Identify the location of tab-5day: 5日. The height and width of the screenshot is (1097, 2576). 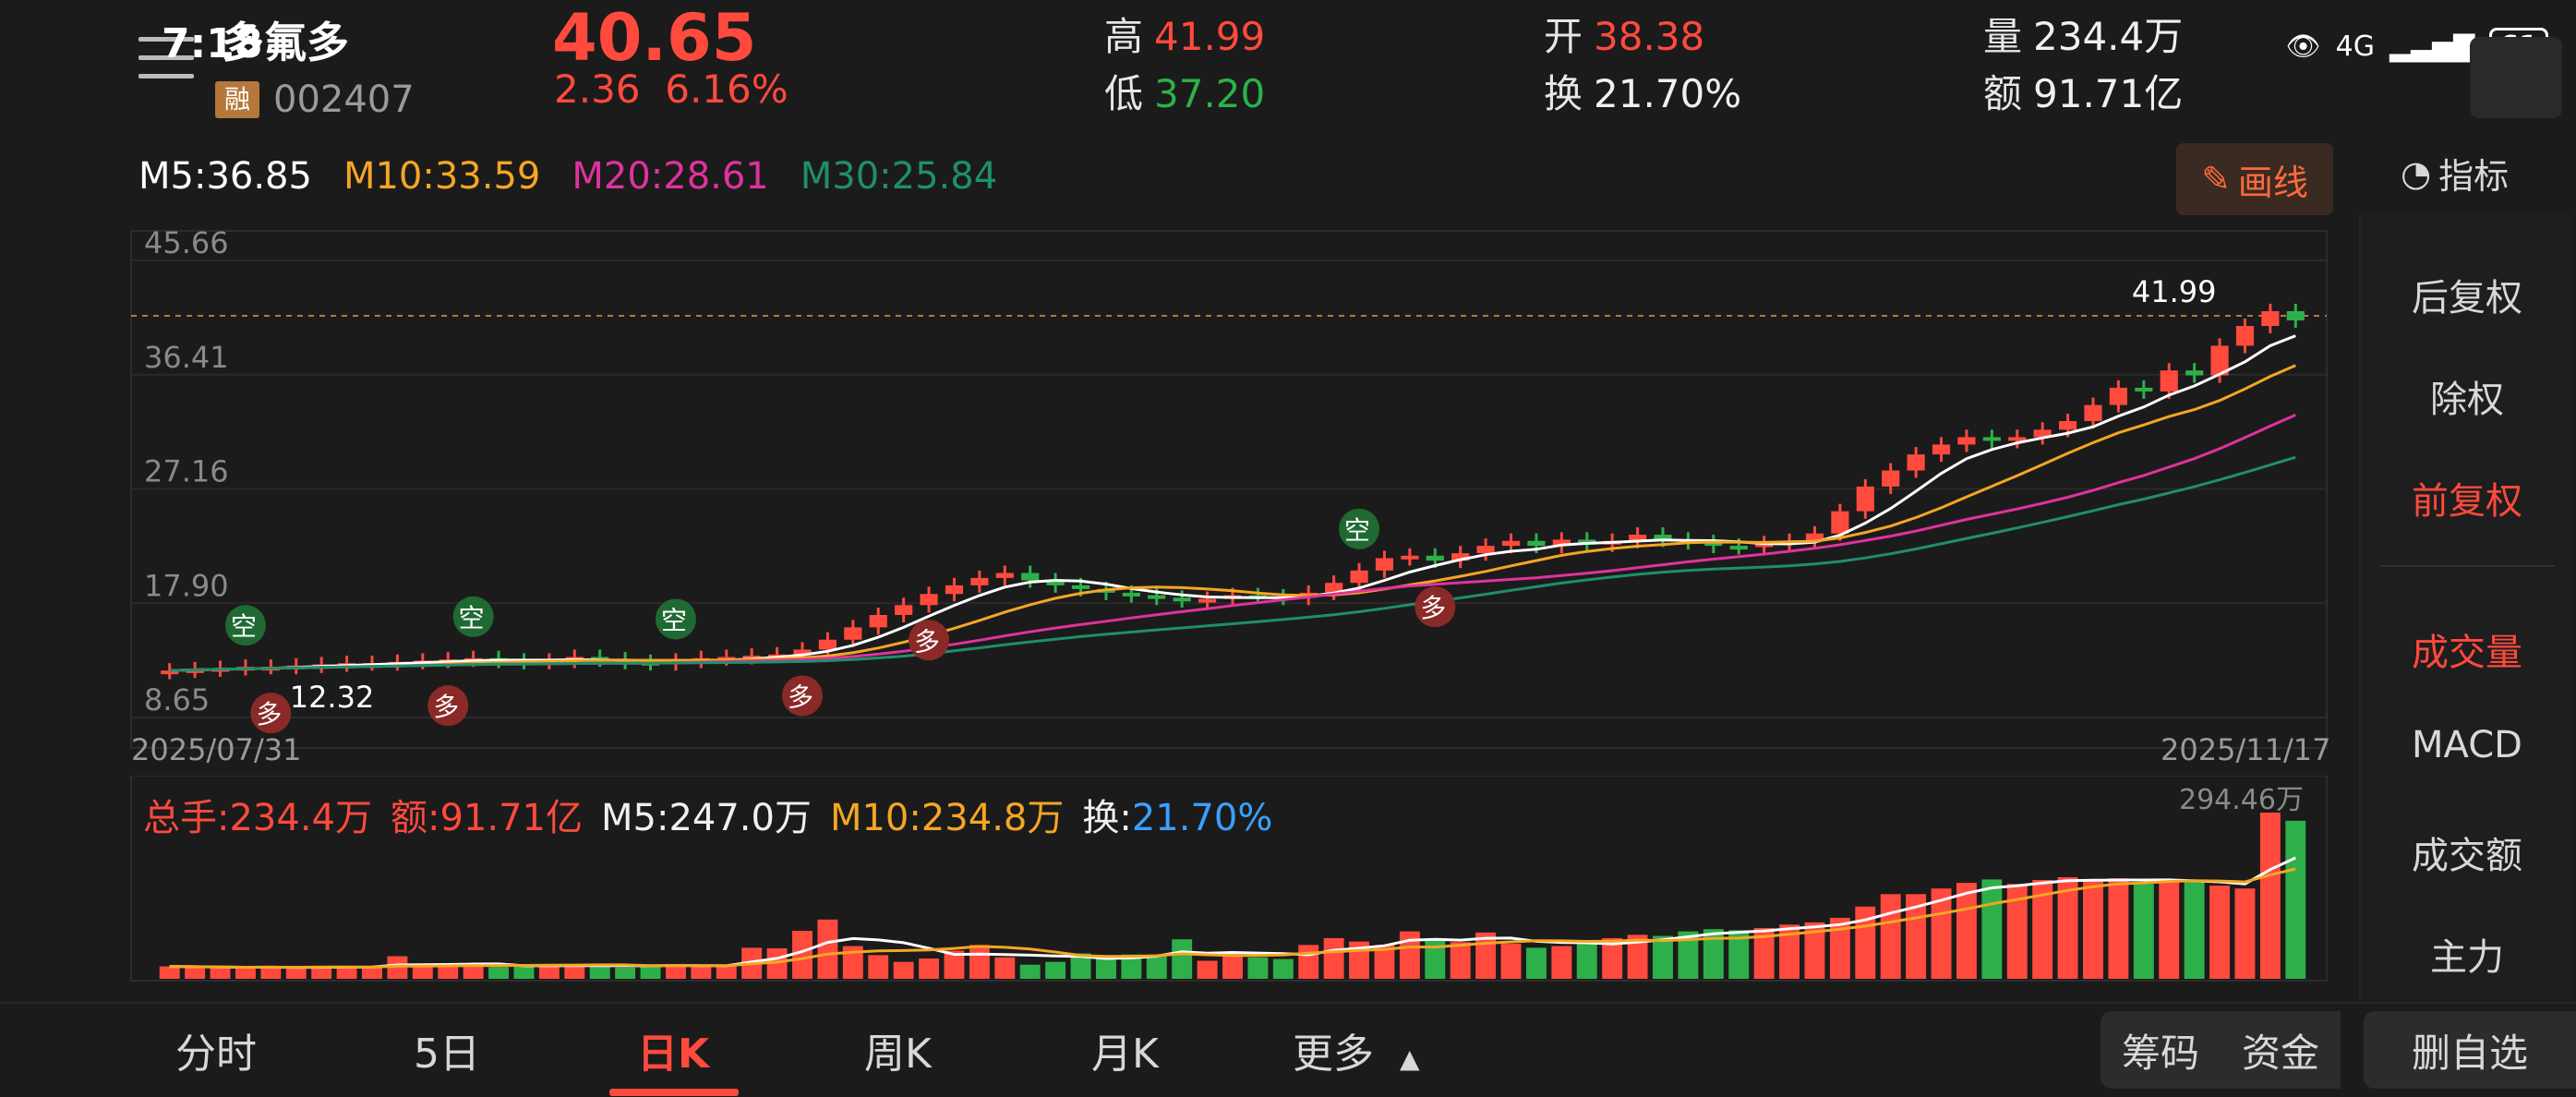
(447, 1054).